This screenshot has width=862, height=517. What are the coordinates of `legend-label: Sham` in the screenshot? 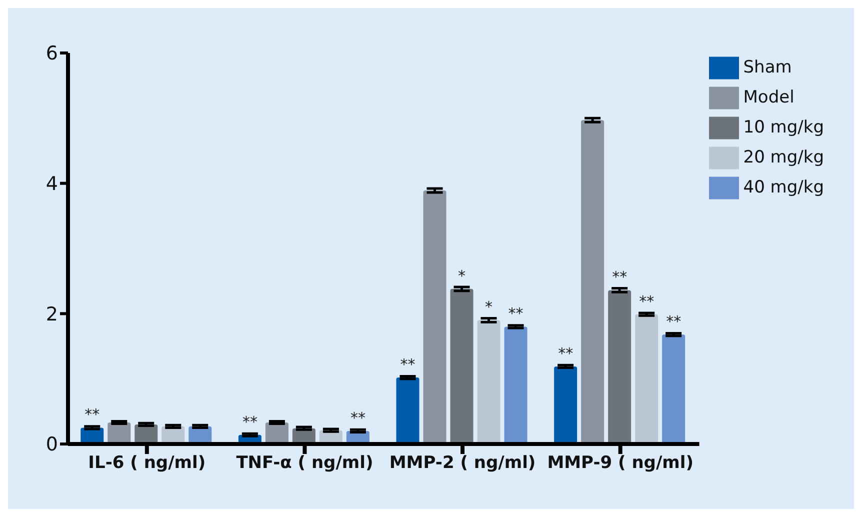 It's located at (767, 68).